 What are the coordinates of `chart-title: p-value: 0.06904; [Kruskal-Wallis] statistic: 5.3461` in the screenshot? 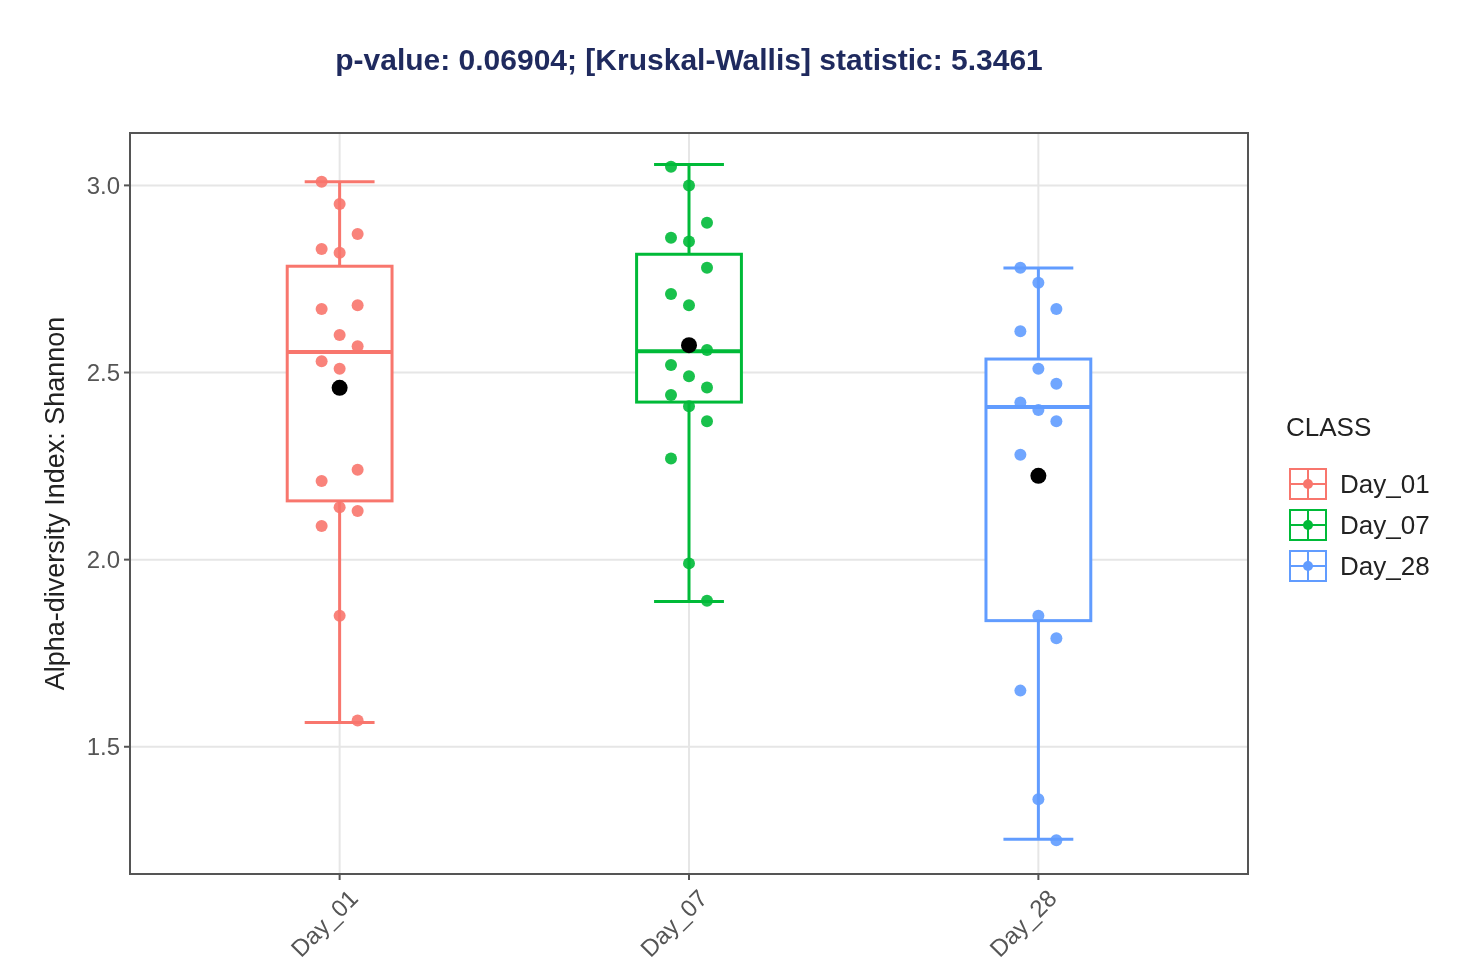 It's located at (689, 59).